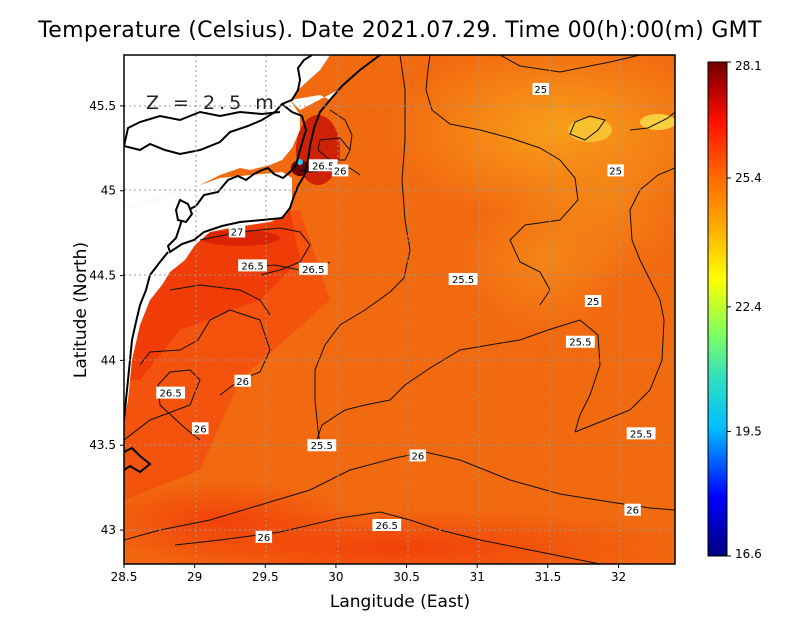 The height and width of the screenshot is (618, 800). I want to click on y-tick-label: 44, so click(108, 360).